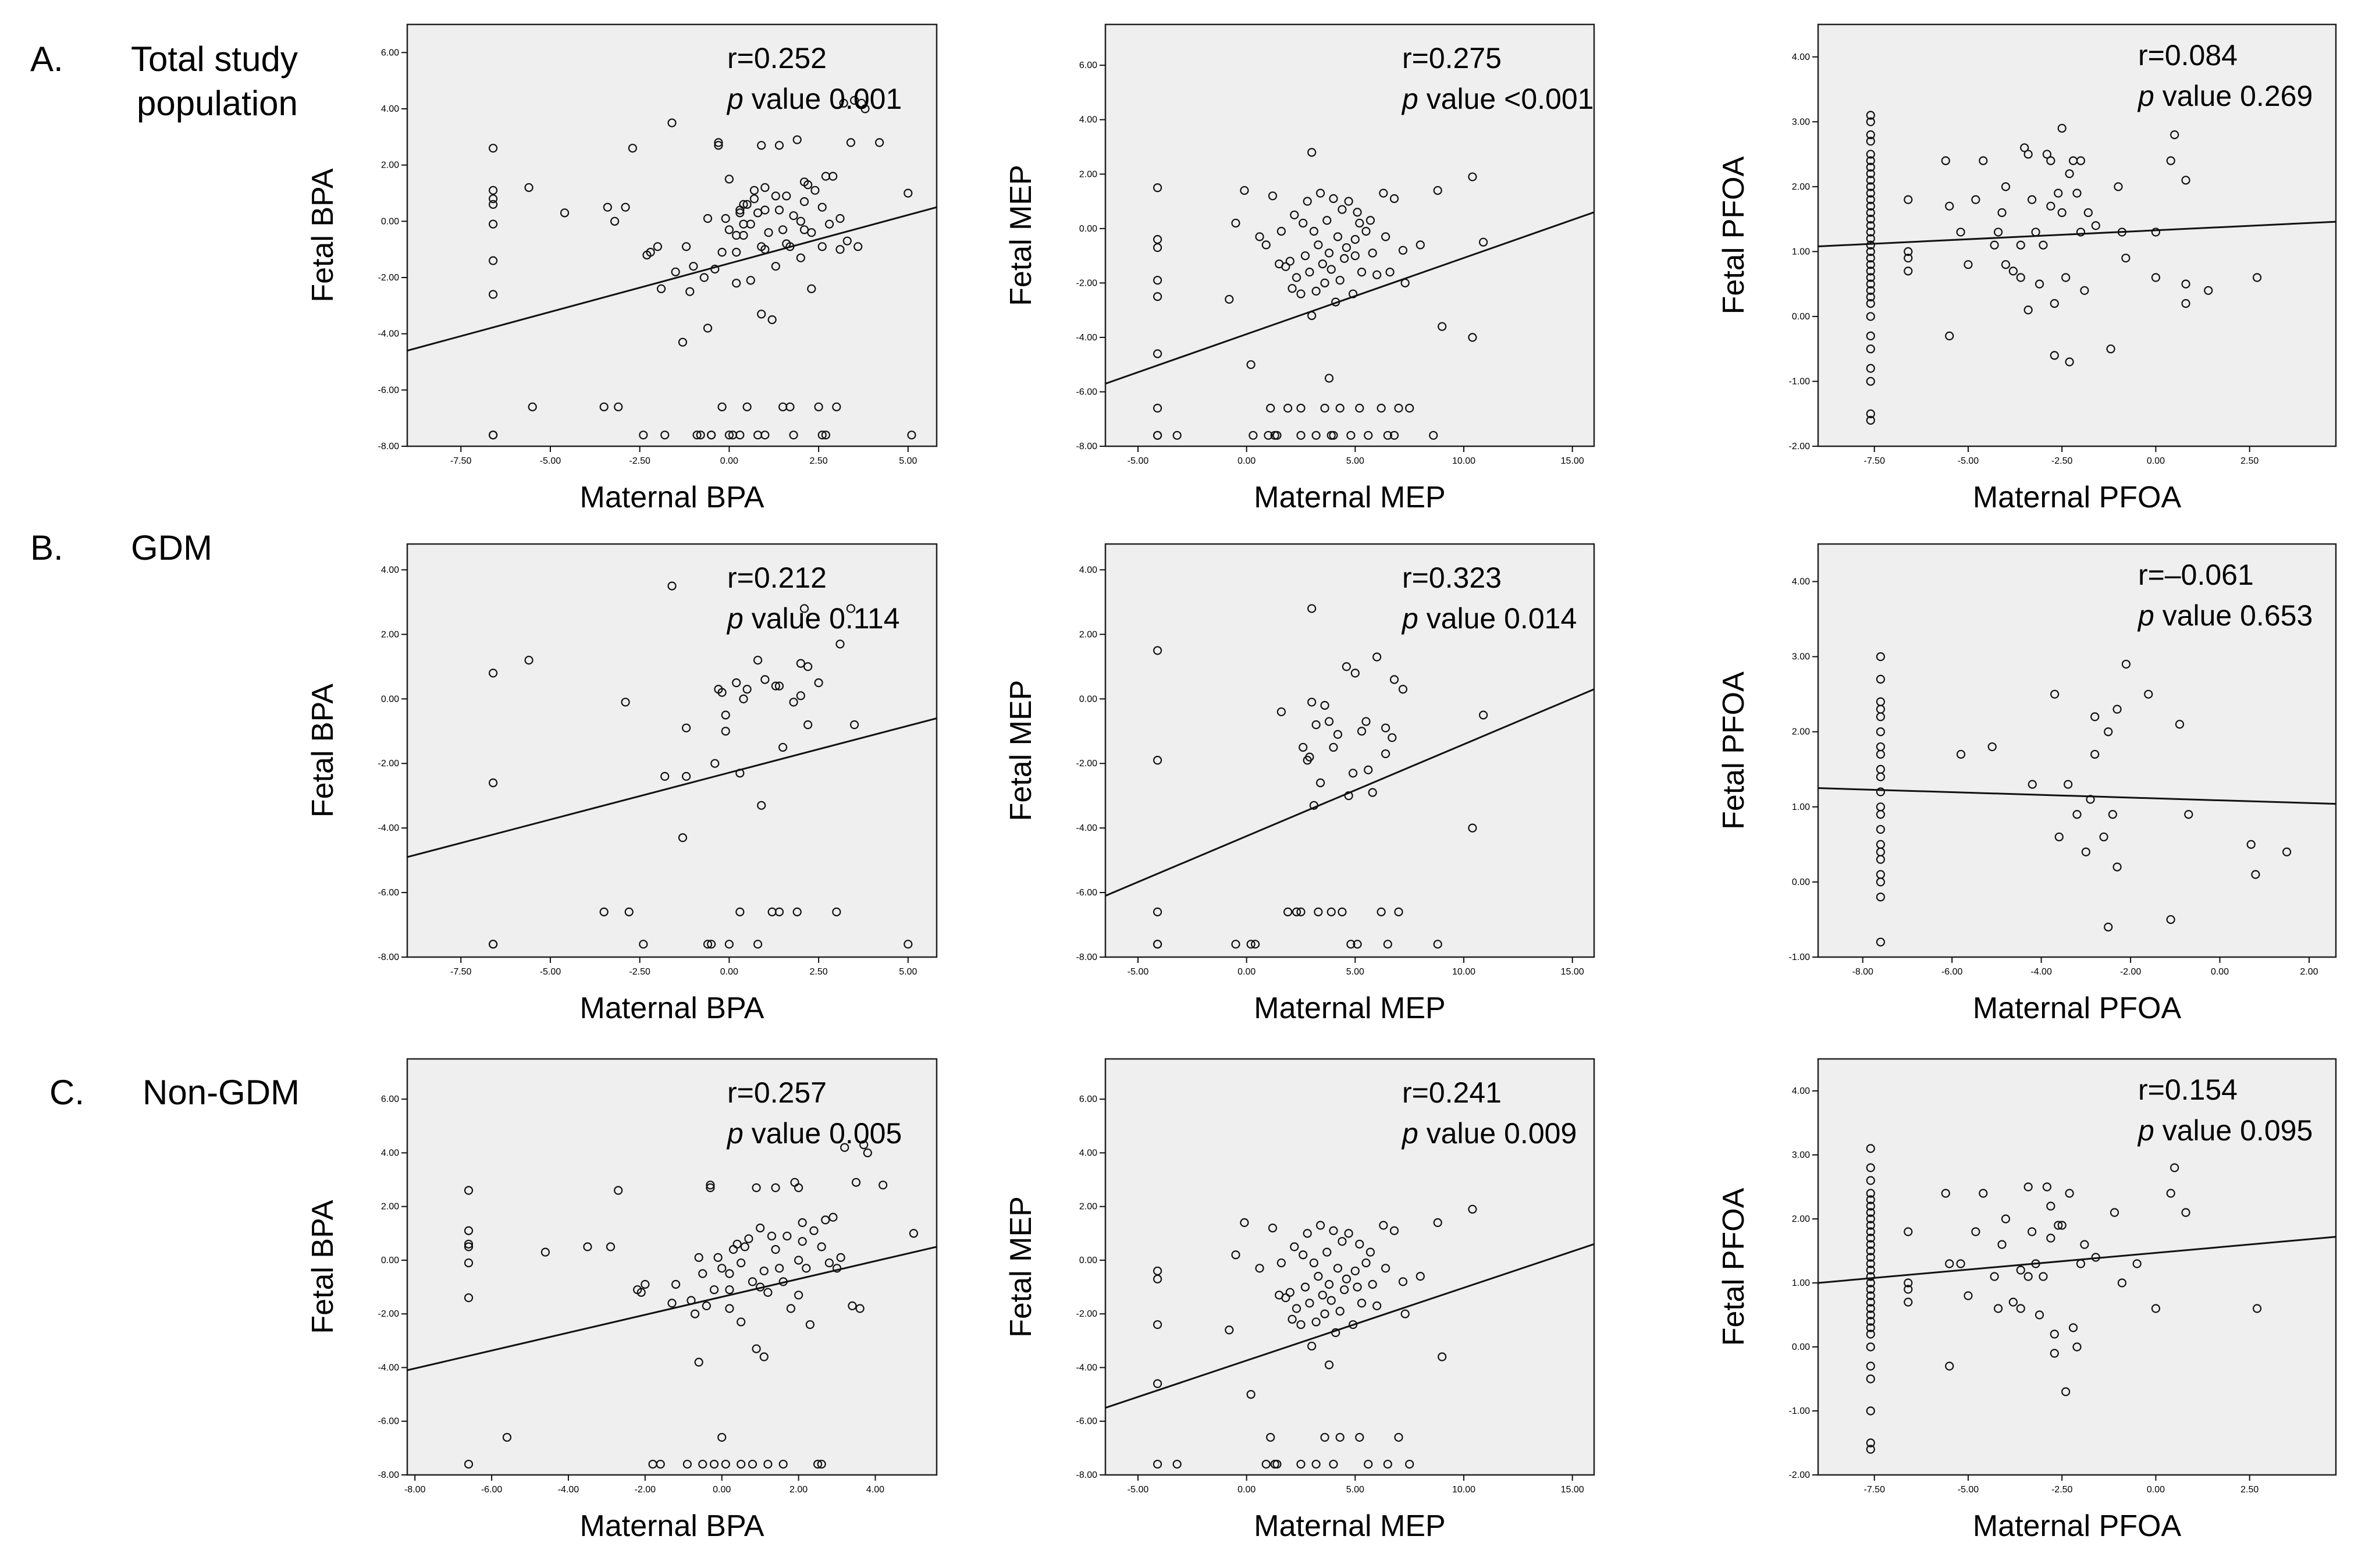 The height and width of the screenshot is (1568, 2358). Describe the element at coordinates (2062, 1490) in the screenshot. I see `x-tick-label: -2.50` at that location.